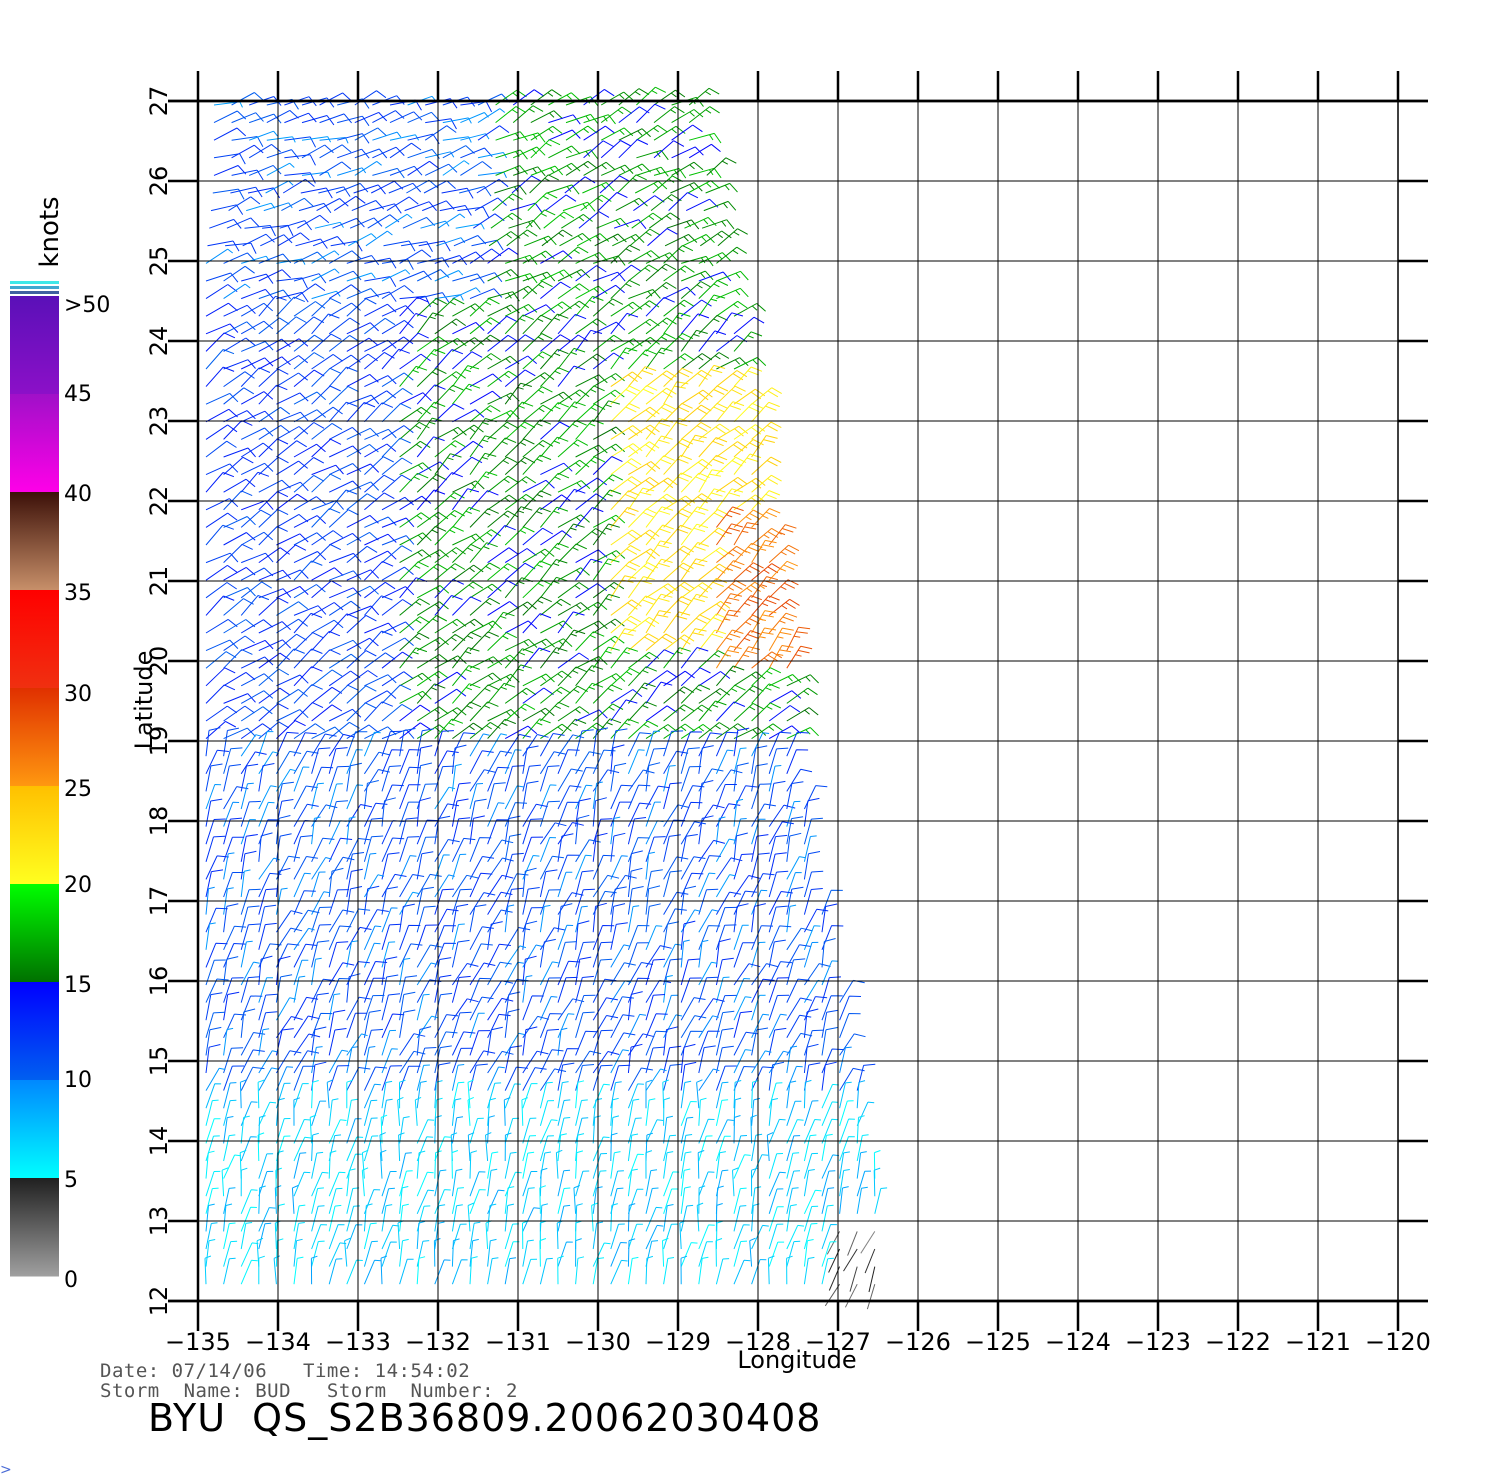 This screenshot has height=1480, width=1500. Describe the element at coordinates (333, 1371) in the screenshot. I see `time-label: Time:` at that location.